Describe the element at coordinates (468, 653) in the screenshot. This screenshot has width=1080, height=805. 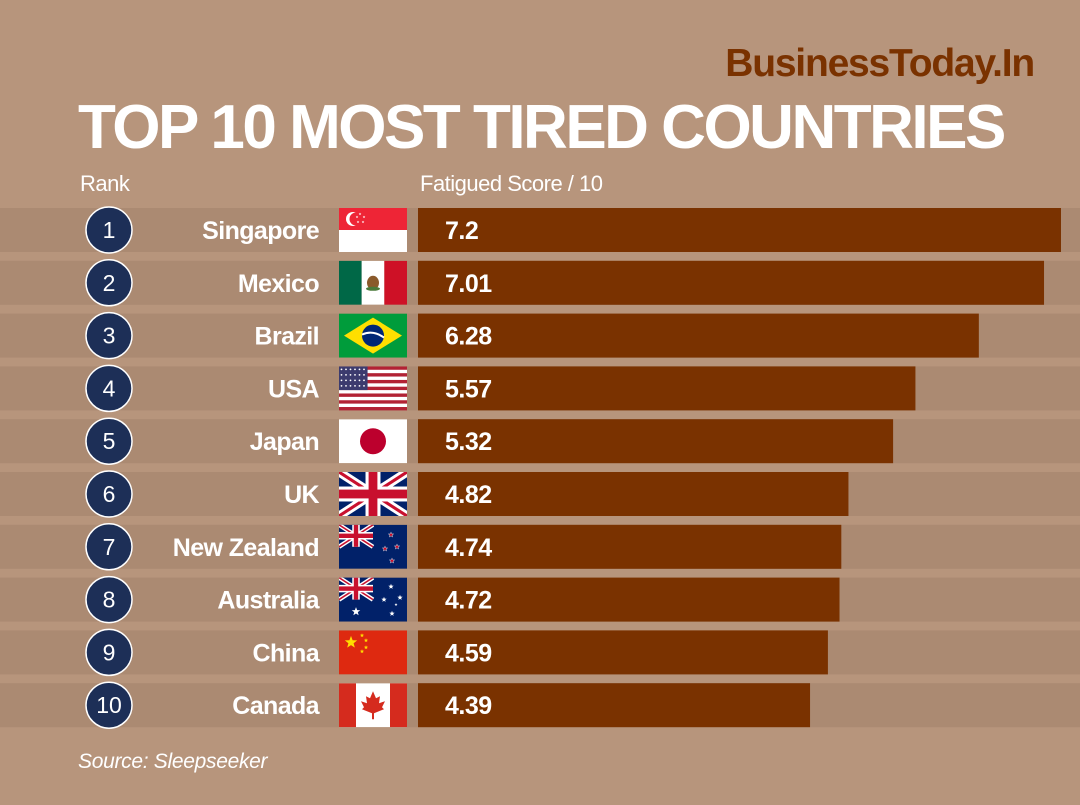
I see `value-label: 4.59` at that location.